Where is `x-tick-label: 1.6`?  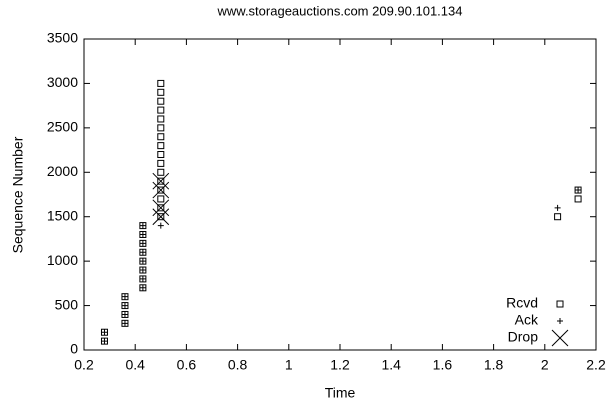 x-tick-label: 1.6 is located at coordinates (443, 365).